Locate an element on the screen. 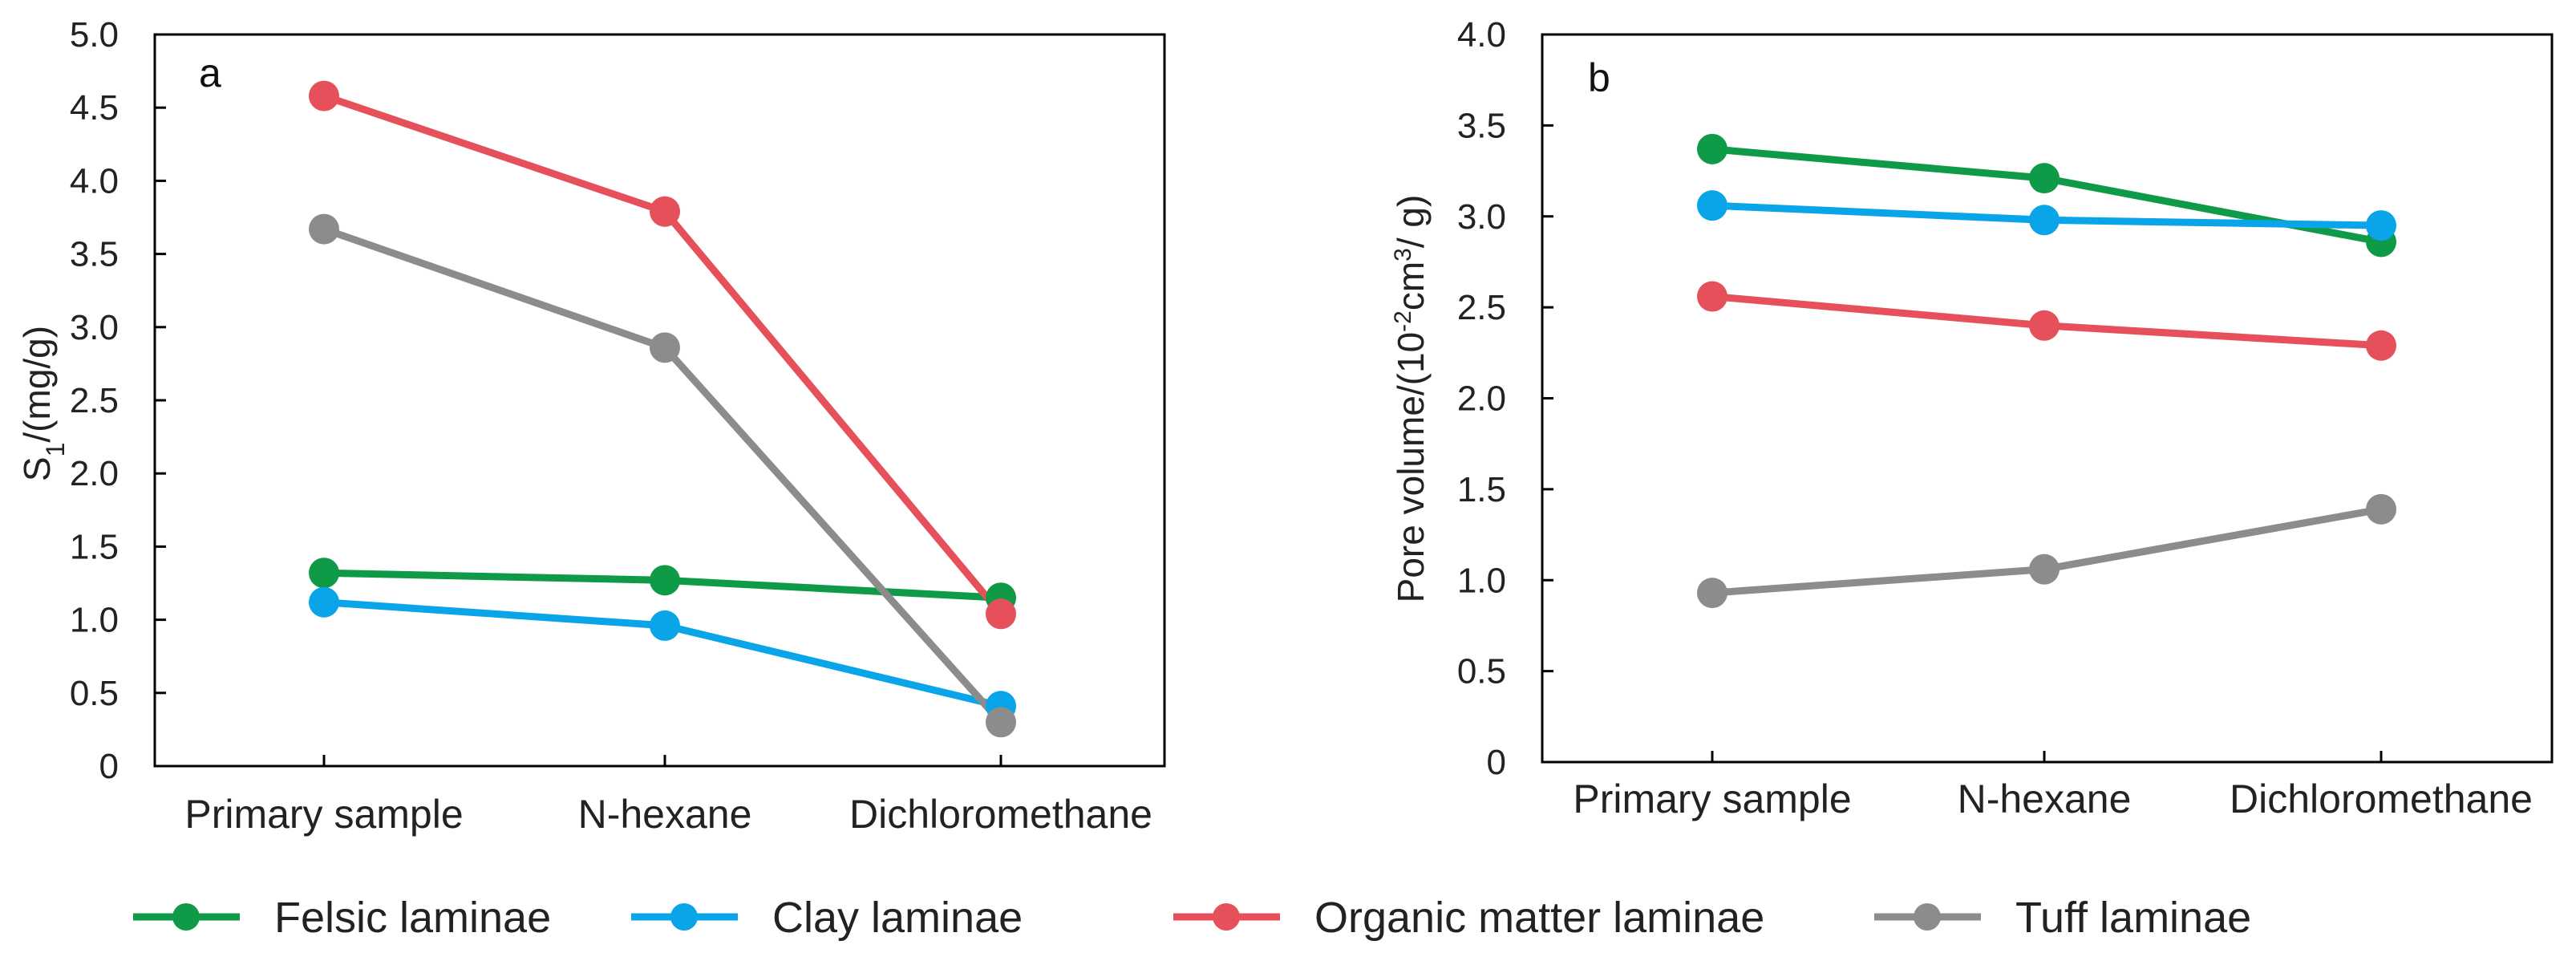 The width and height of the screenshot is (2576, 957). y-tick-label-a: 1.5 is located at coordinates (94, 546).